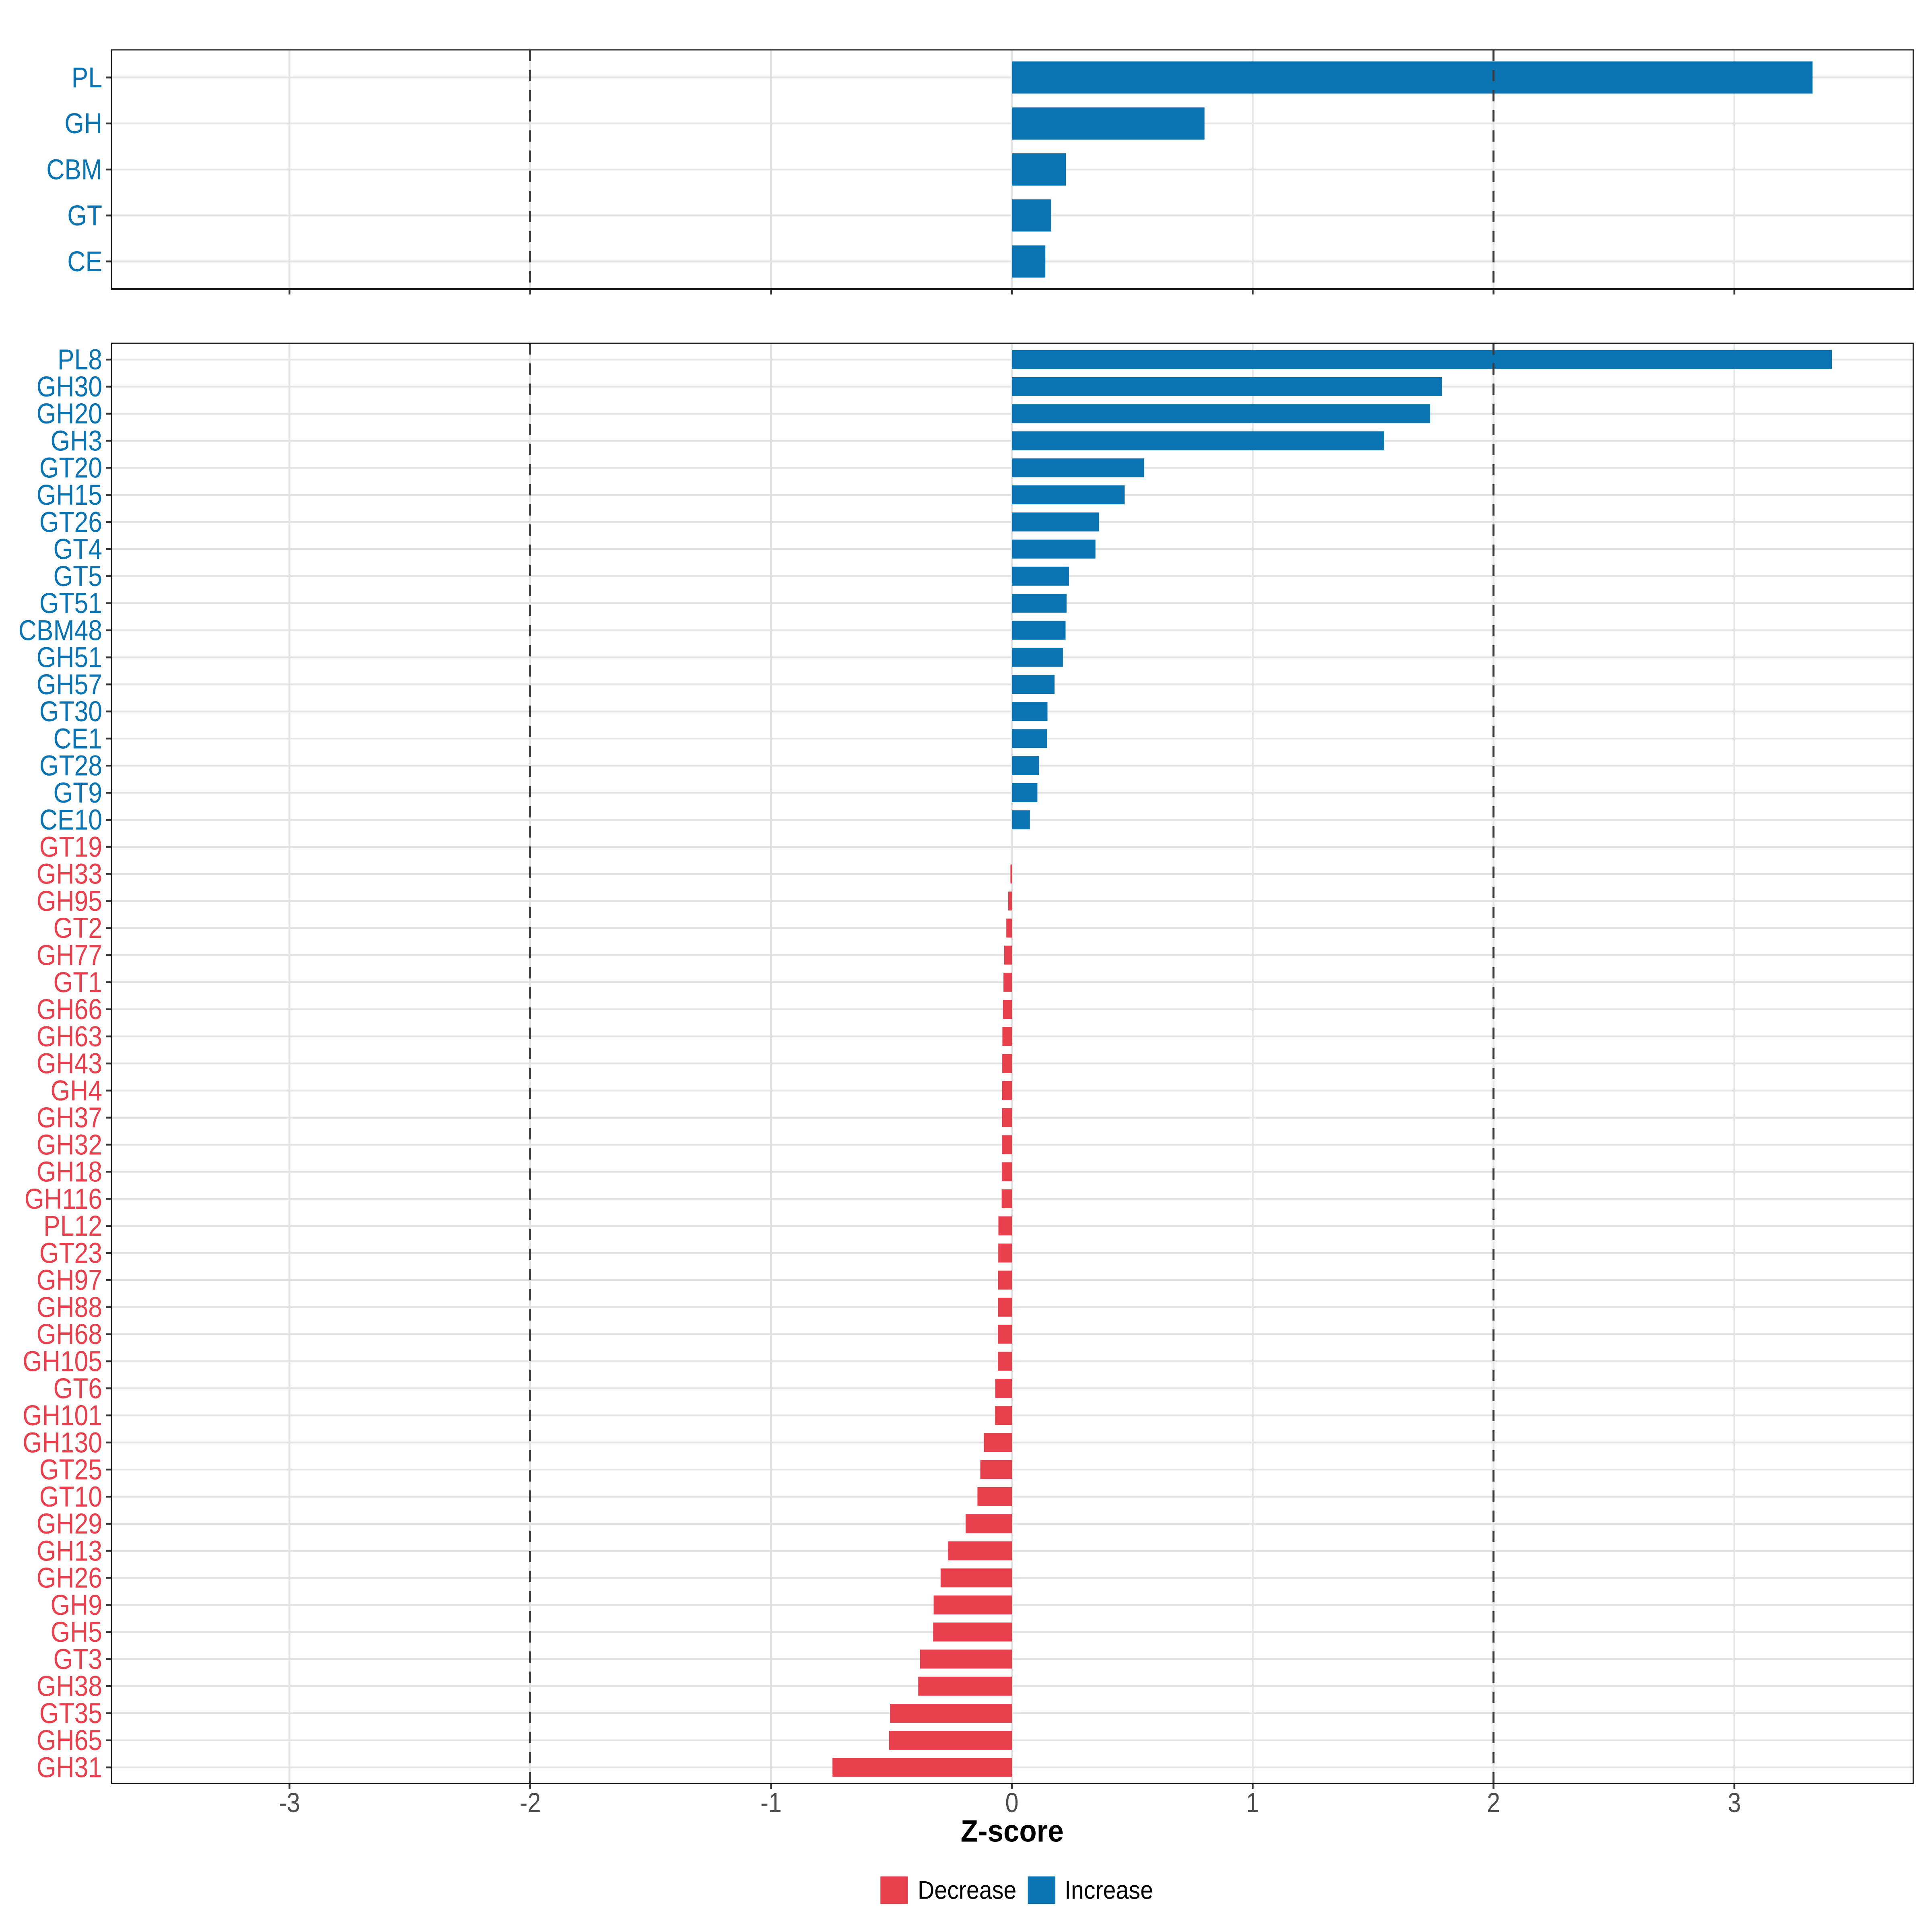  I want to click on svg-text: CE1, so click(77, 739).